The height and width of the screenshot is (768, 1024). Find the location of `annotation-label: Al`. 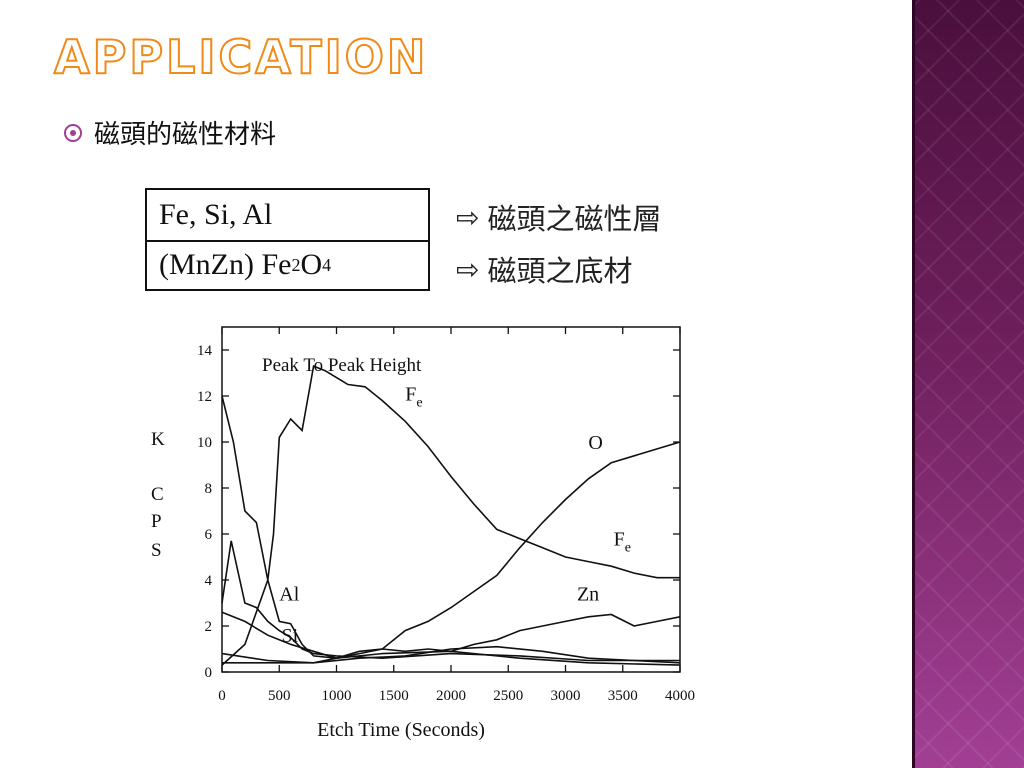

annotation-label: Al is located at coordinates (289, 595).